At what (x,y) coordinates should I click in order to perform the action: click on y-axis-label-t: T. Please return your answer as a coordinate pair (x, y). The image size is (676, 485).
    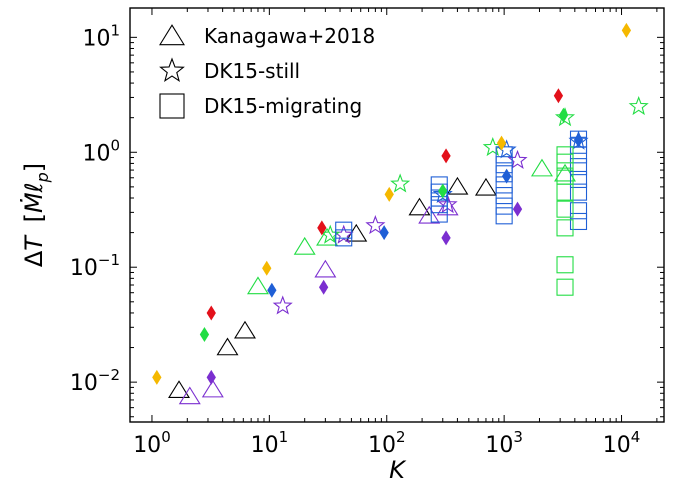
    Looking at the image, I should click on (34, 242).